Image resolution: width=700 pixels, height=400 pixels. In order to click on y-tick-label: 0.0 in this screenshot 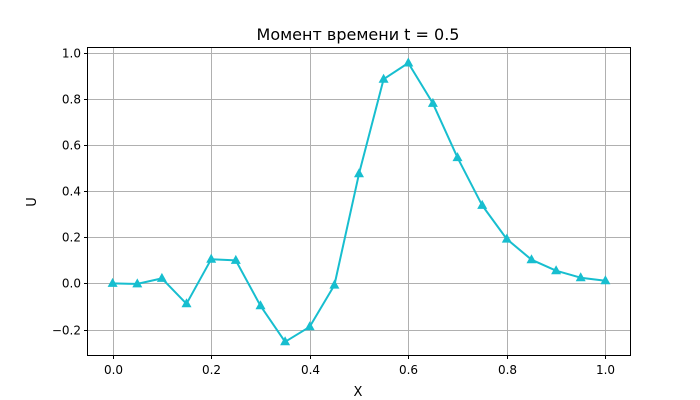, I will do `click(71, 284)`.